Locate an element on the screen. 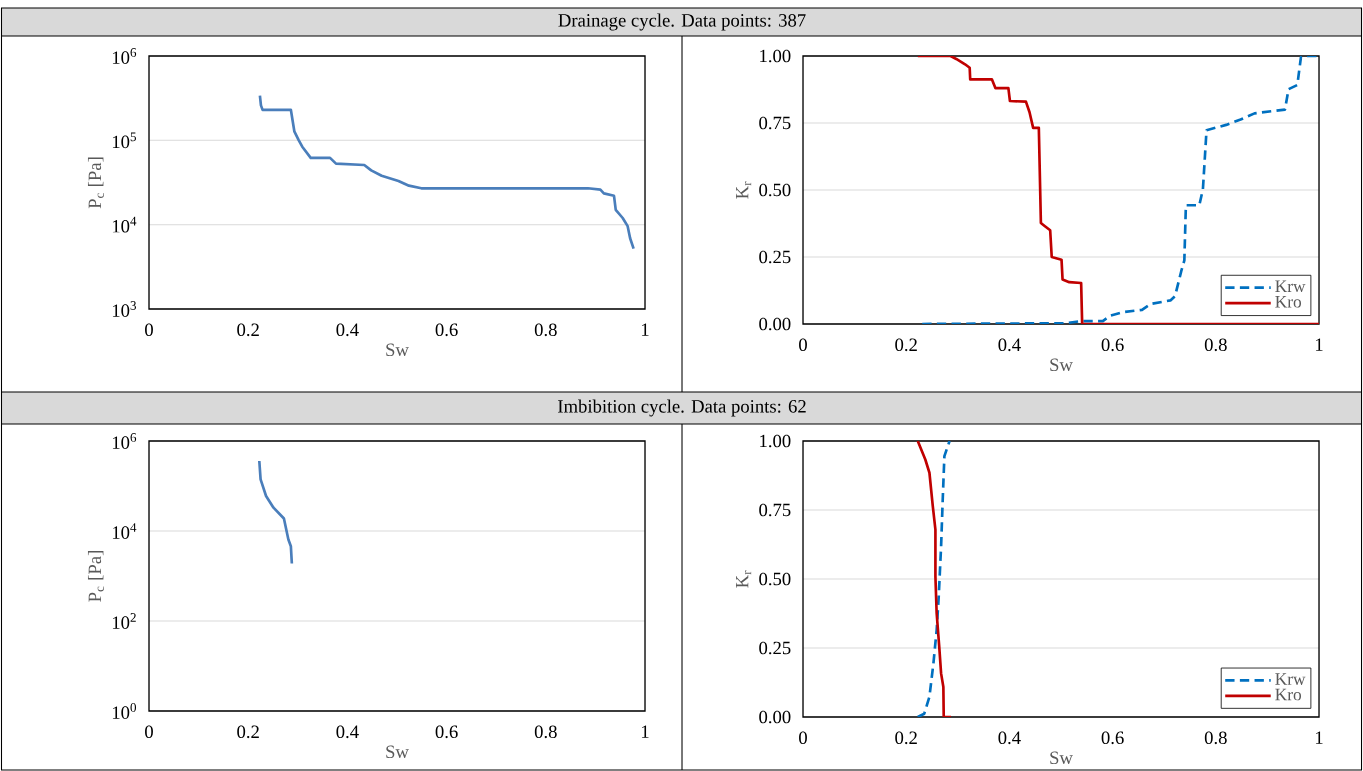  chart-title: Drainage cycle. Data points: 387 is located at coordinates (682, 22).